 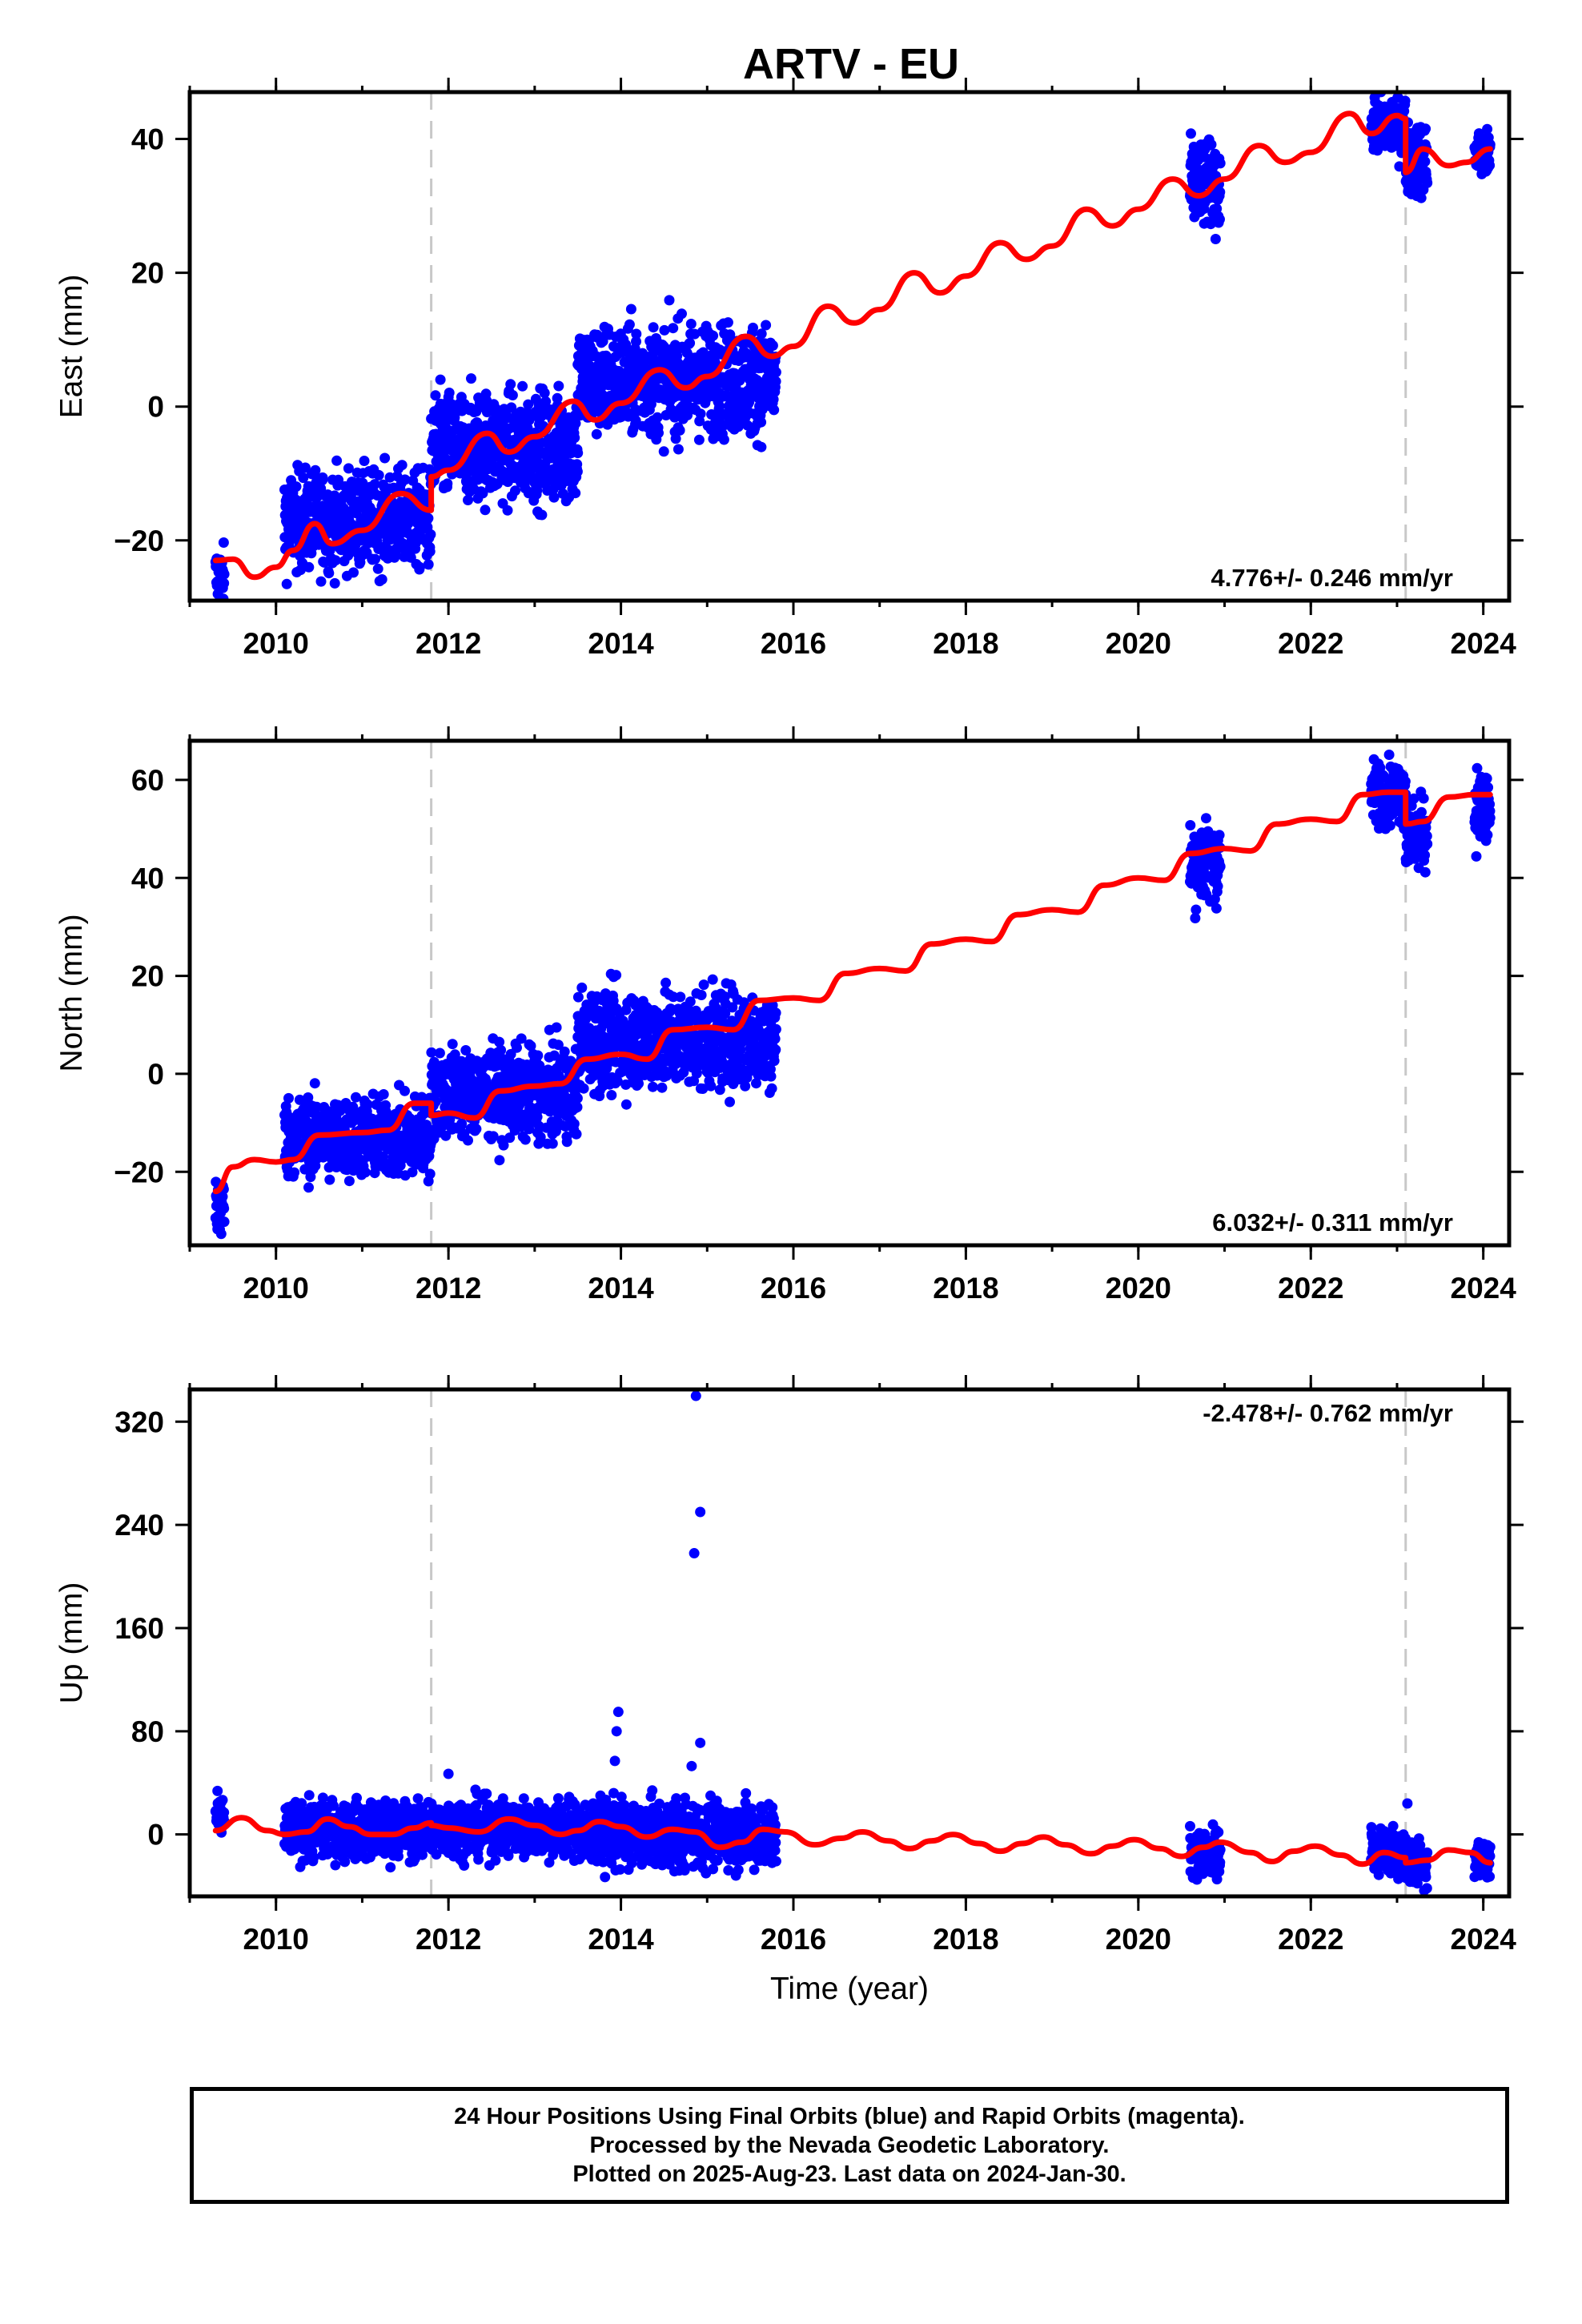 What do you see at coordinates (71, 993) in the screenshot?
I see `y-axis-label: North (mm)` at bounding box center [71, 993].